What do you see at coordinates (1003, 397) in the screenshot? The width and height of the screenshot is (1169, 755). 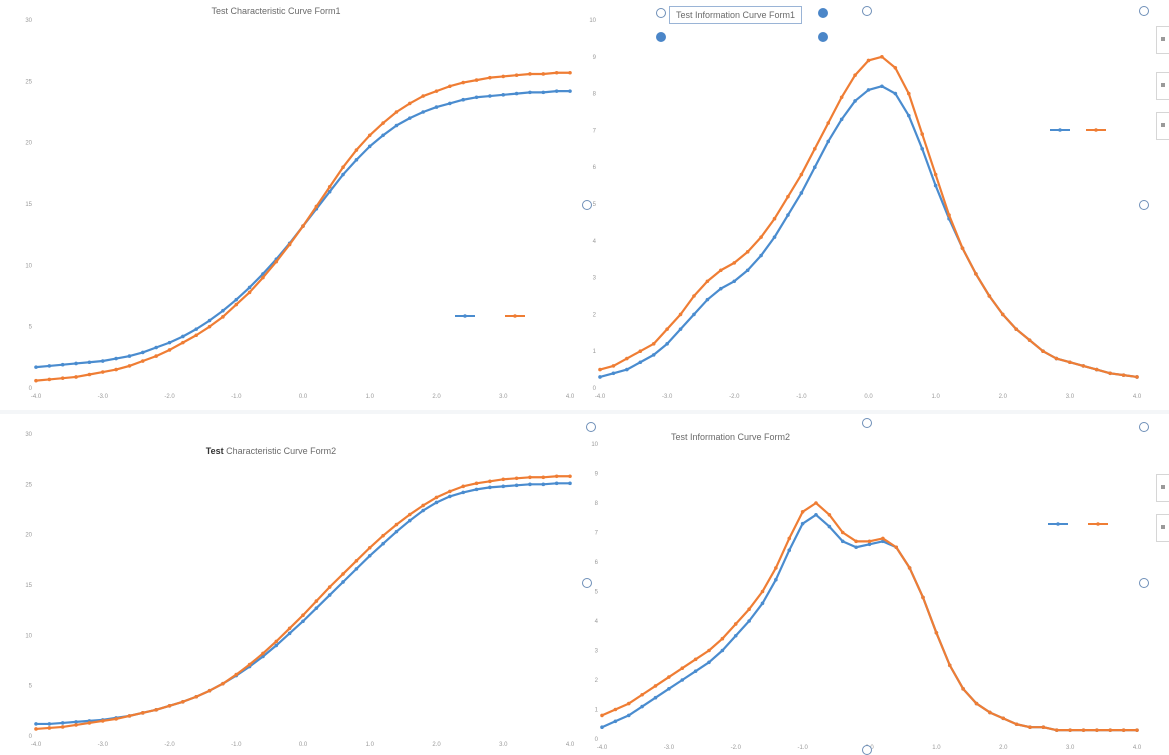 I see `x-tick-label: 2.0` at bounding box center [1003, 397].